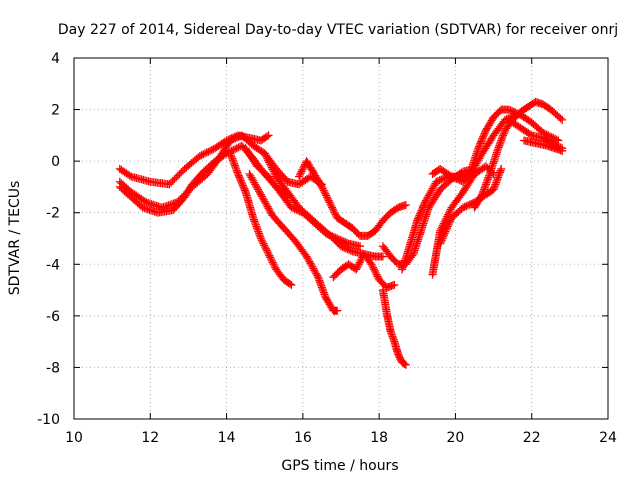  Describe the element at coordinates (55, 59) in the screenshot. I see `y-tick-label: 4` at that location.